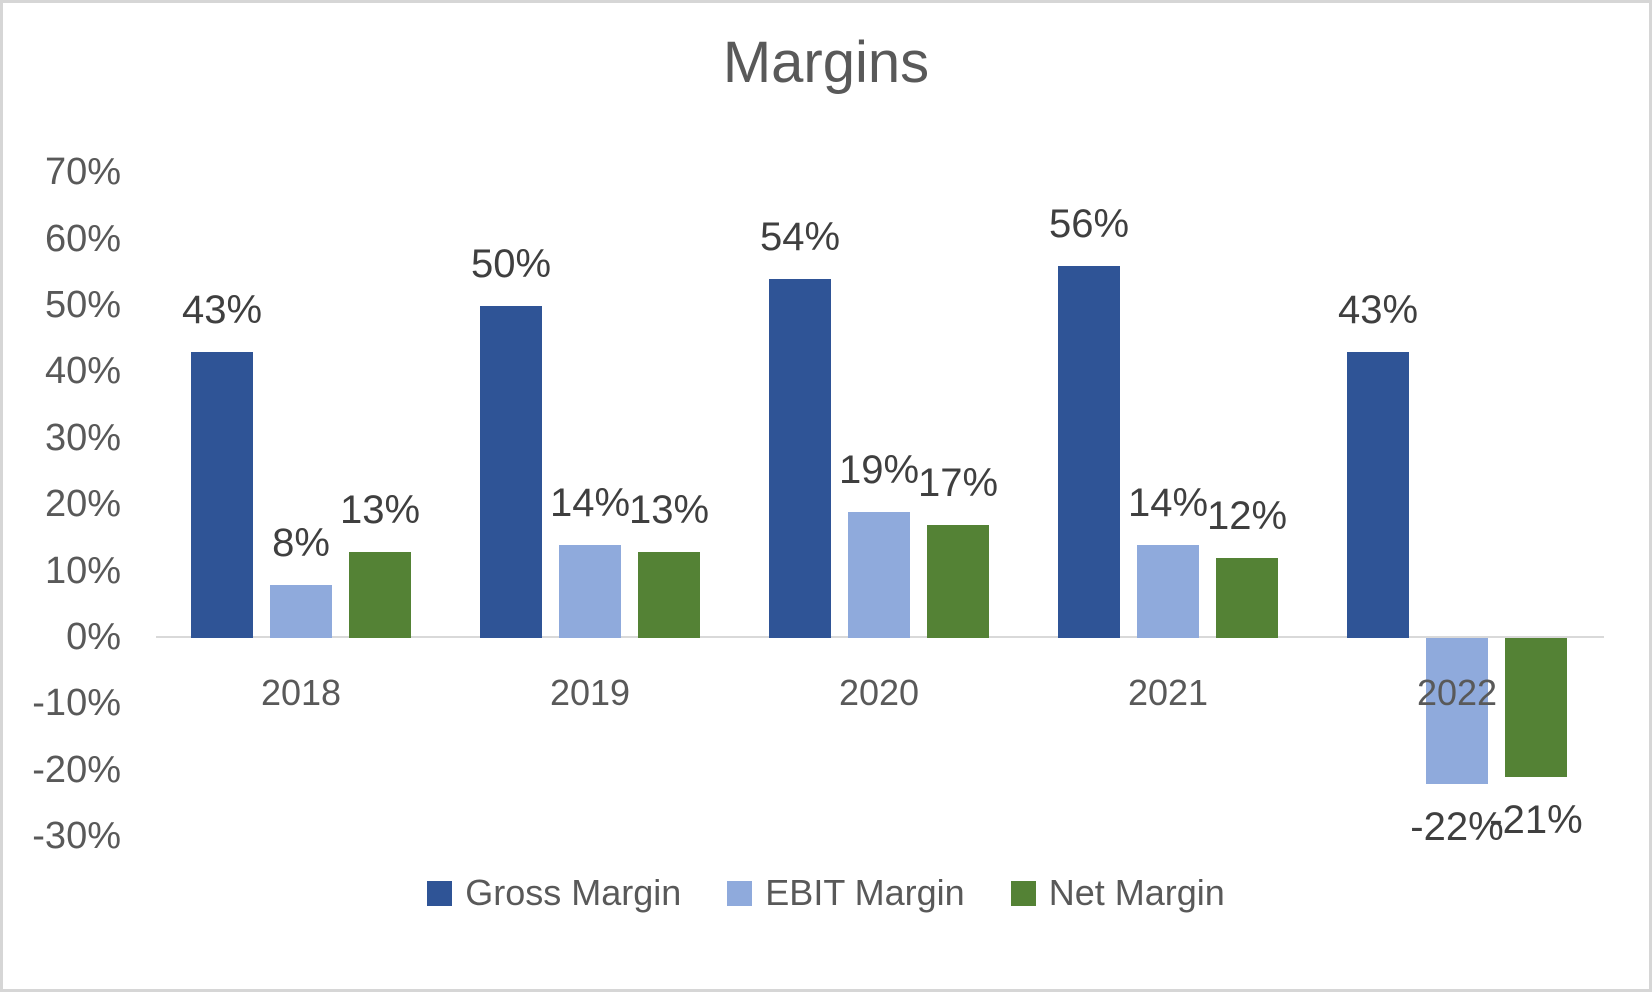 The height and width of the screenshot is (992, 1652). Describe the element at coordinates (590, 692) in the screenshot. I see `x-label-2019: 2019` at that location.